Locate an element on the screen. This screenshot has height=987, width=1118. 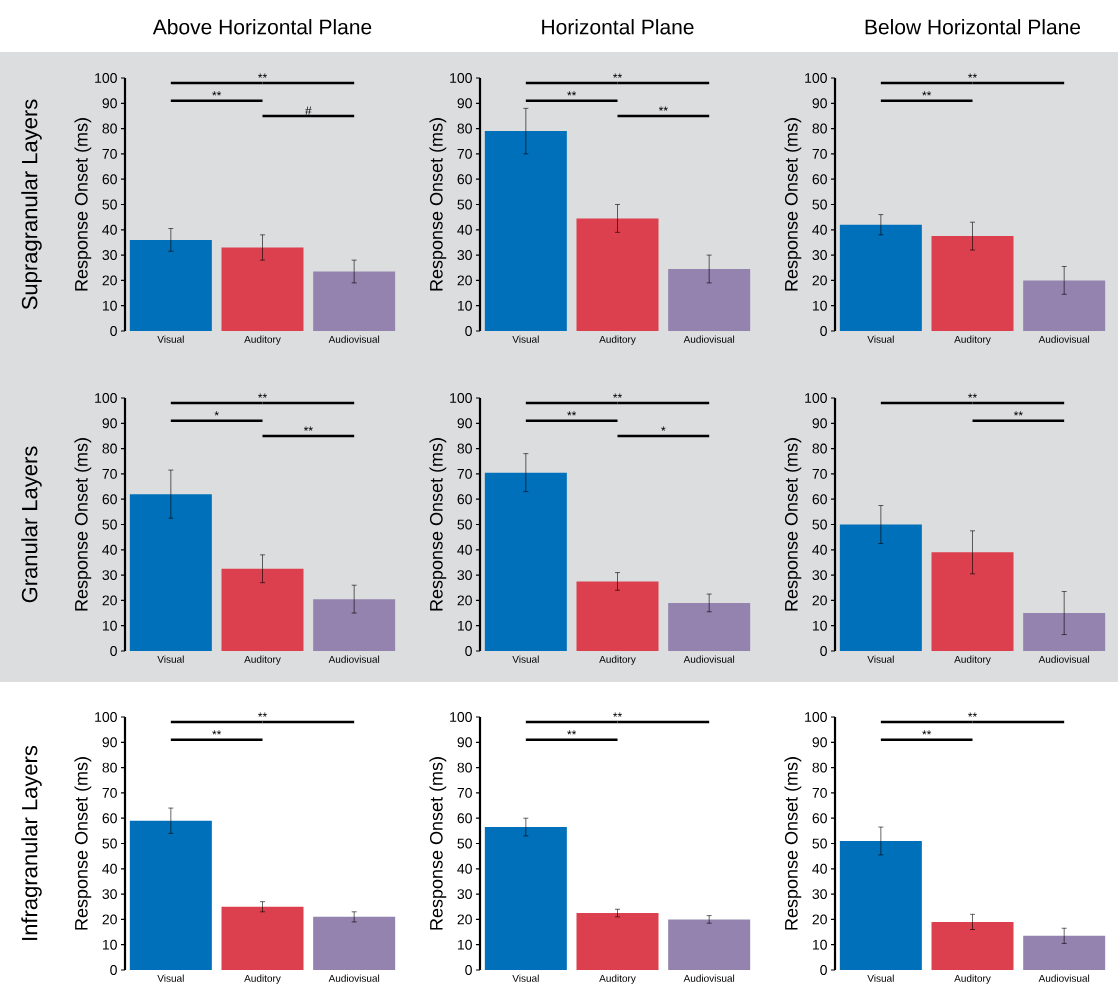
annotation: # is located at coordinates (308, 110).